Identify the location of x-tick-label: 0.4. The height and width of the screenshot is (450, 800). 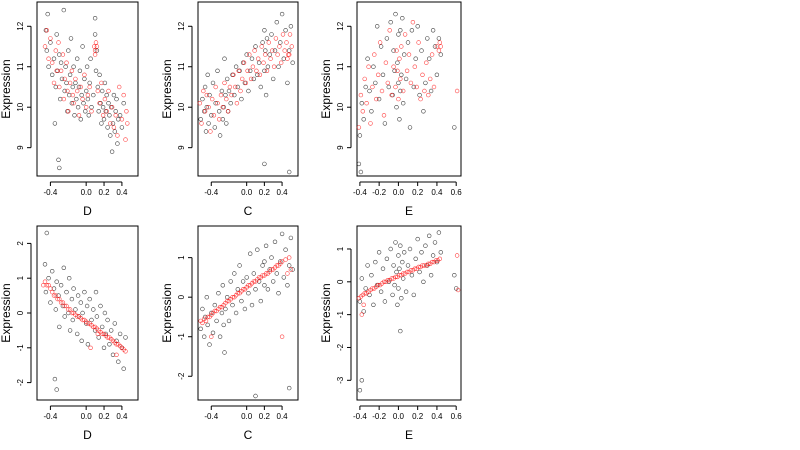
(437, 192).